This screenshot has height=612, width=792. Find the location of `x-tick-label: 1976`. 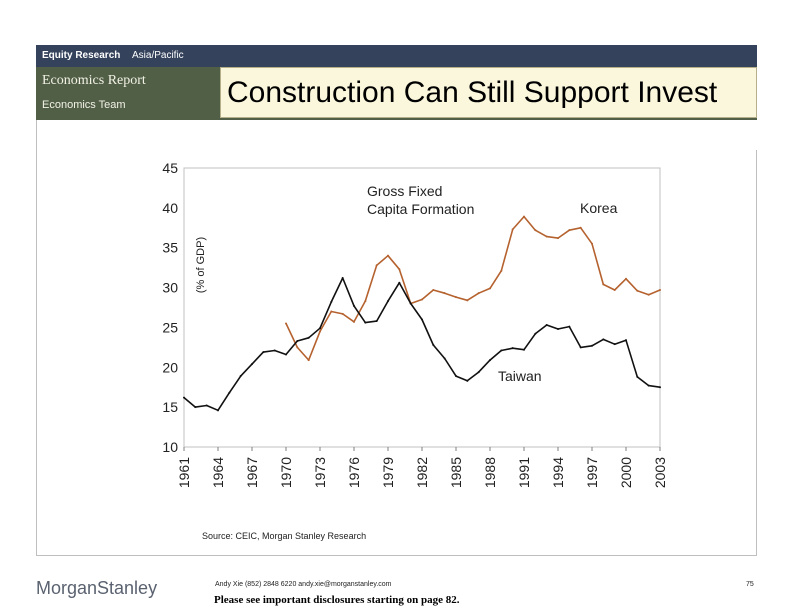

x-tick-label: 1976 is located at coordinates (354, 472).